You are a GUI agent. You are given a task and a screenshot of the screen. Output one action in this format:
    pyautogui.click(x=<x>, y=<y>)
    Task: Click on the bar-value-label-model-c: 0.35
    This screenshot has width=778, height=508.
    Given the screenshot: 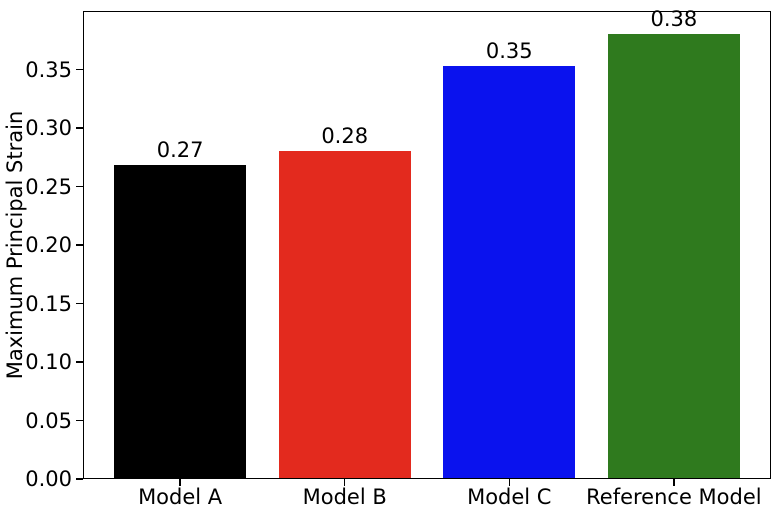 What is the action you would take?
    pyautogui.click(x=509, y=51)
    